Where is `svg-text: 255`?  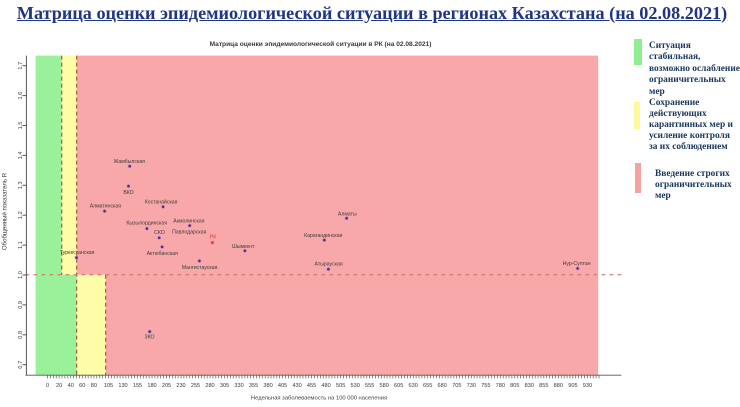 svg-text: 255 is located at coordinates (195, 386).